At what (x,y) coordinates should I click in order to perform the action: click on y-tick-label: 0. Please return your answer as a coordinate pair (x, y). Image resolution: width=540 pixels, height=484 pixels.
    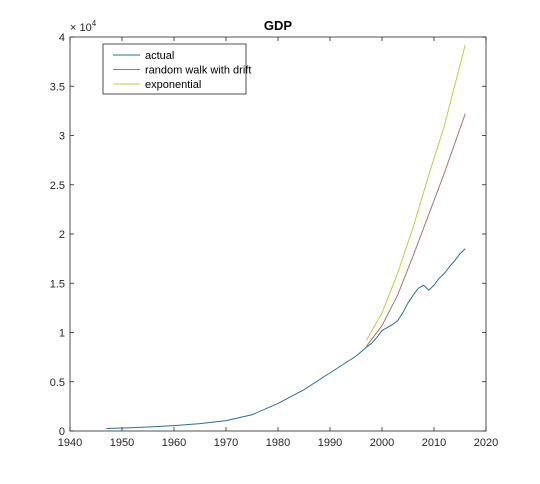
    Looking at the image, I should click on (62, 432).